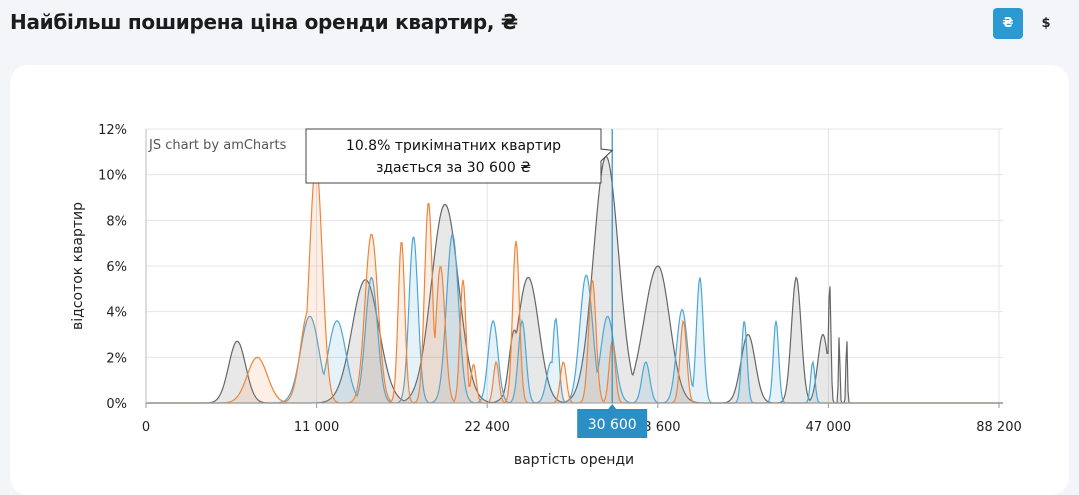 This screenshot has width=1079, height=495. Describe the element at coordinates (116, 221) in the screenshot. I see `y-tick-label: 8%` at that location.